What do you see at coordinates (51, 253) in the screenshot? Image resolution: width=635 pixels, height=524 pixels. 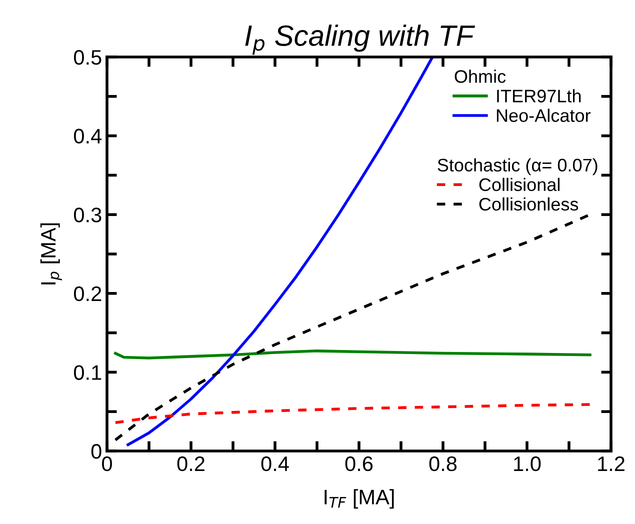 I see `y-axis-title: I$_{p}$ [MA]` at bounding box center [51, 253].